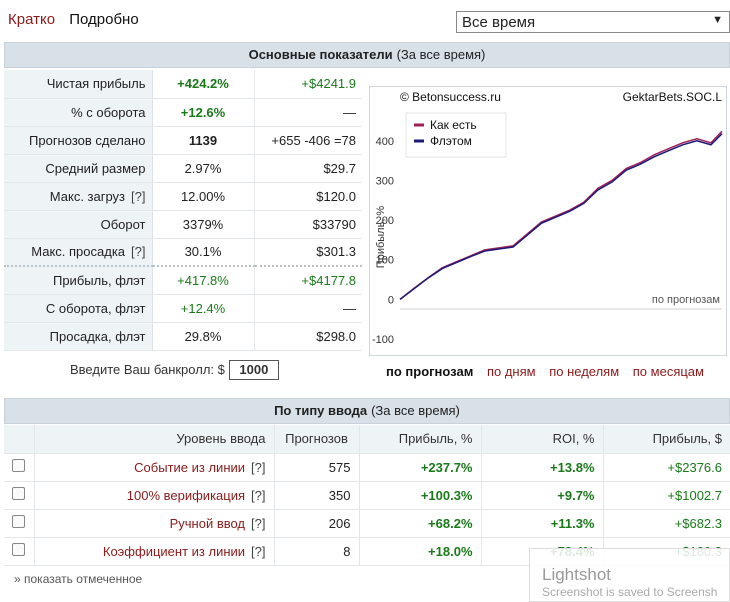  What do you see at coordinates (383, 340) in the screenshot?
I see `y-tick-label: -100` at bounding box center [383, 340].